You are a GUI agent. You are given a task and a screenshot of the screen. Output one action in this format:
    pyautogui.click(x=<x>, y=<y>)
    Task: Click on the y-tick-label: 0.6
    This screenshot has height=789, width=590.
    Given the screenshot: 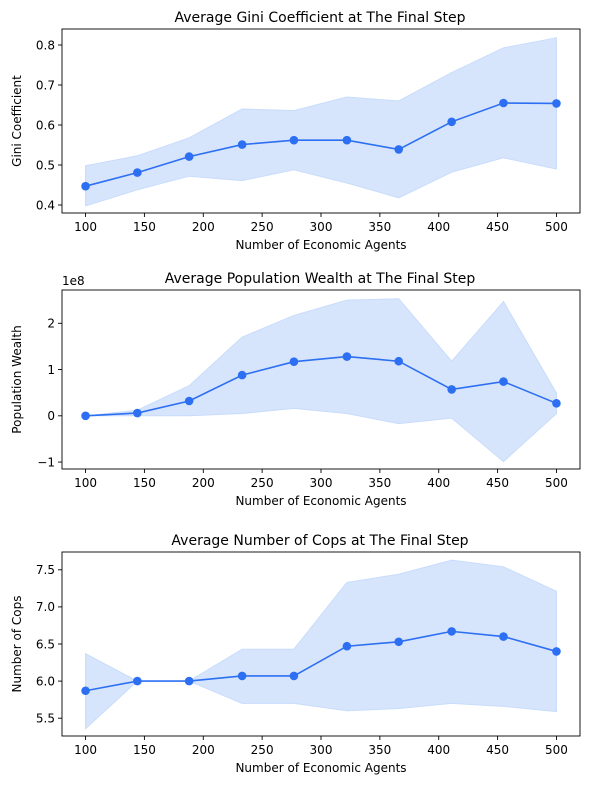 What is the action you would take?
    pyautogui.click(x=45, y=125)
    